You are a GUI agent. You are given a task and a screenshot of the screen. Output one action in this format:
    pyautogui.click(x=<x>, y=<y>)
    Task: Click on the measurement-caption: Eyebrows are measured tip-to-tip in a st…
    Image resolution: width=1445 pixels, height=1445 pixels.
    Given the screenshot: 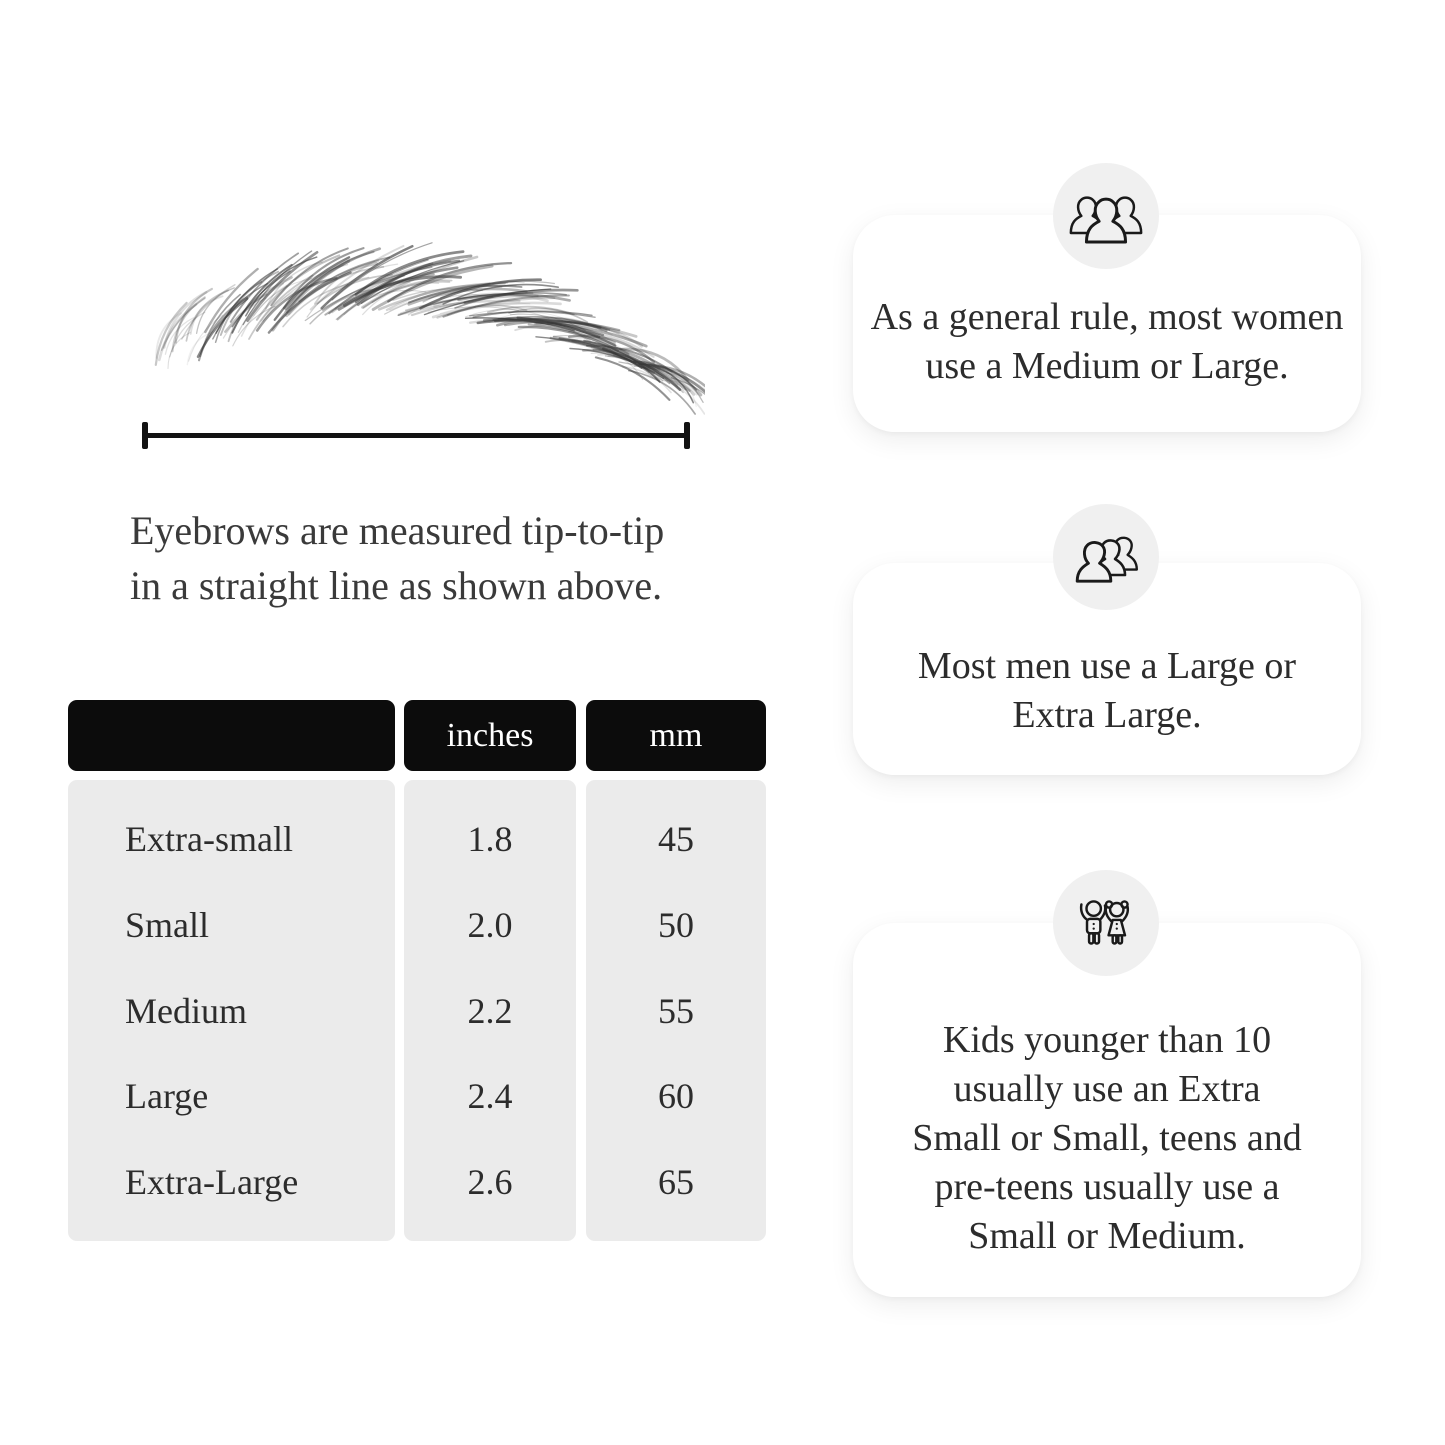 What is the action you would take?
    pyautogui.click(x=397, y=558)
    